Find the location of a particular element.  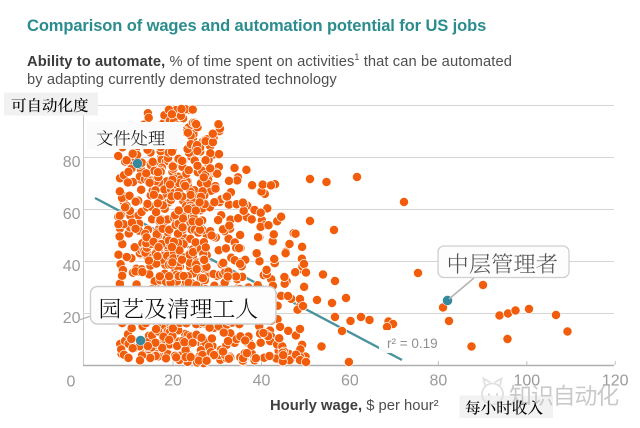

svg-text: 100 is located at coordinates (526, 381).